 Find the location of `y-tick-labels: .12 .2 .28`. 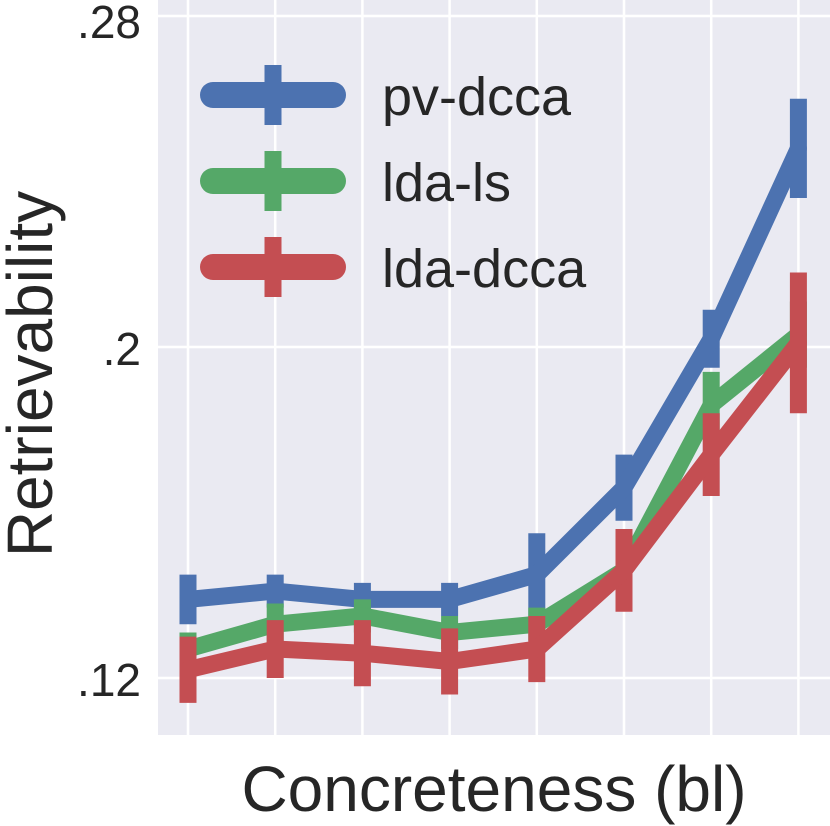

y-tick-labels: .12 .2 .28 is located at coordinates (109, 353).